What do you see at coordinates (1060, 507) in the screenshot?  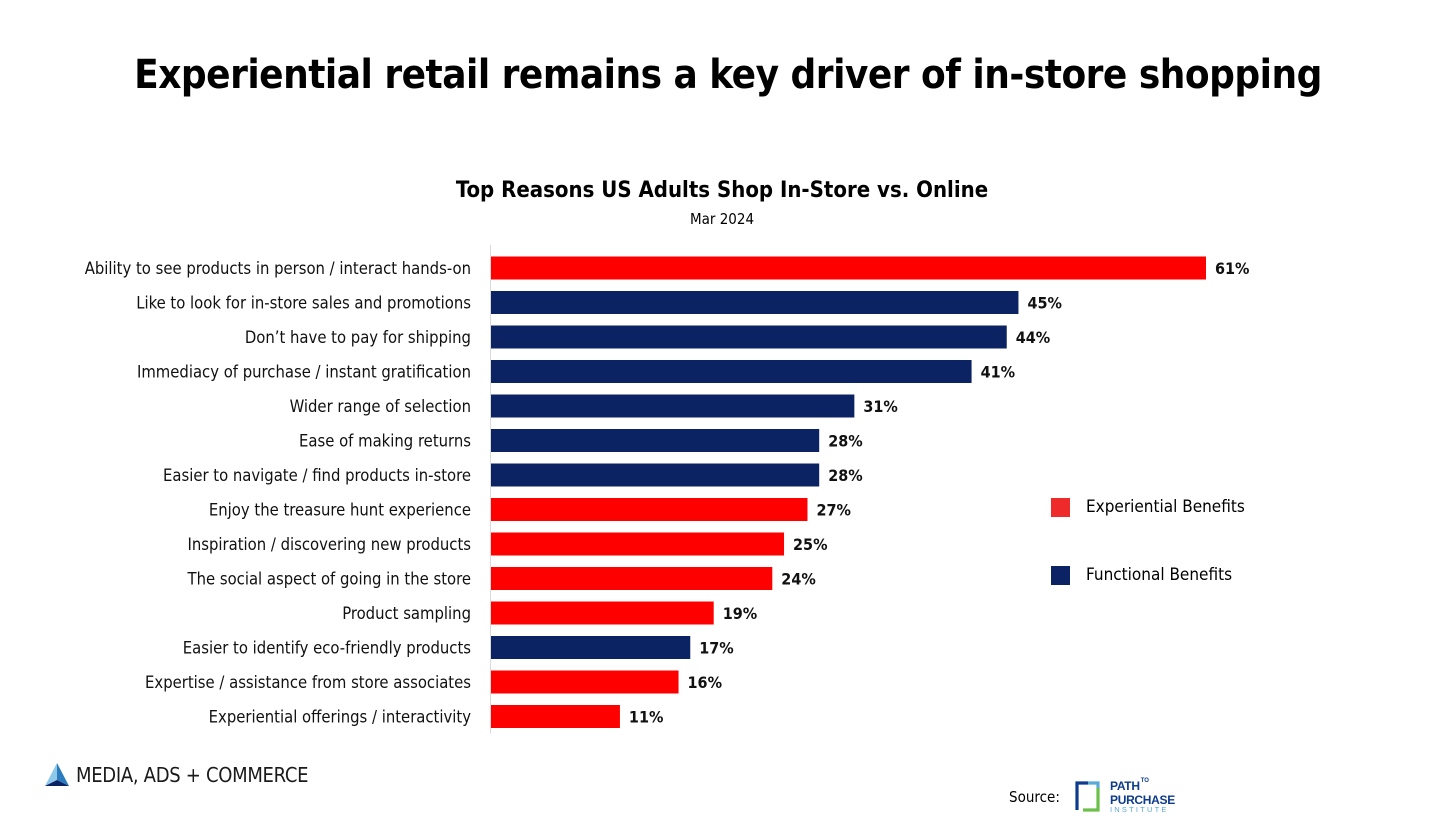 I see `legend-swatch-experiential` at bounding box center [1060, 507].